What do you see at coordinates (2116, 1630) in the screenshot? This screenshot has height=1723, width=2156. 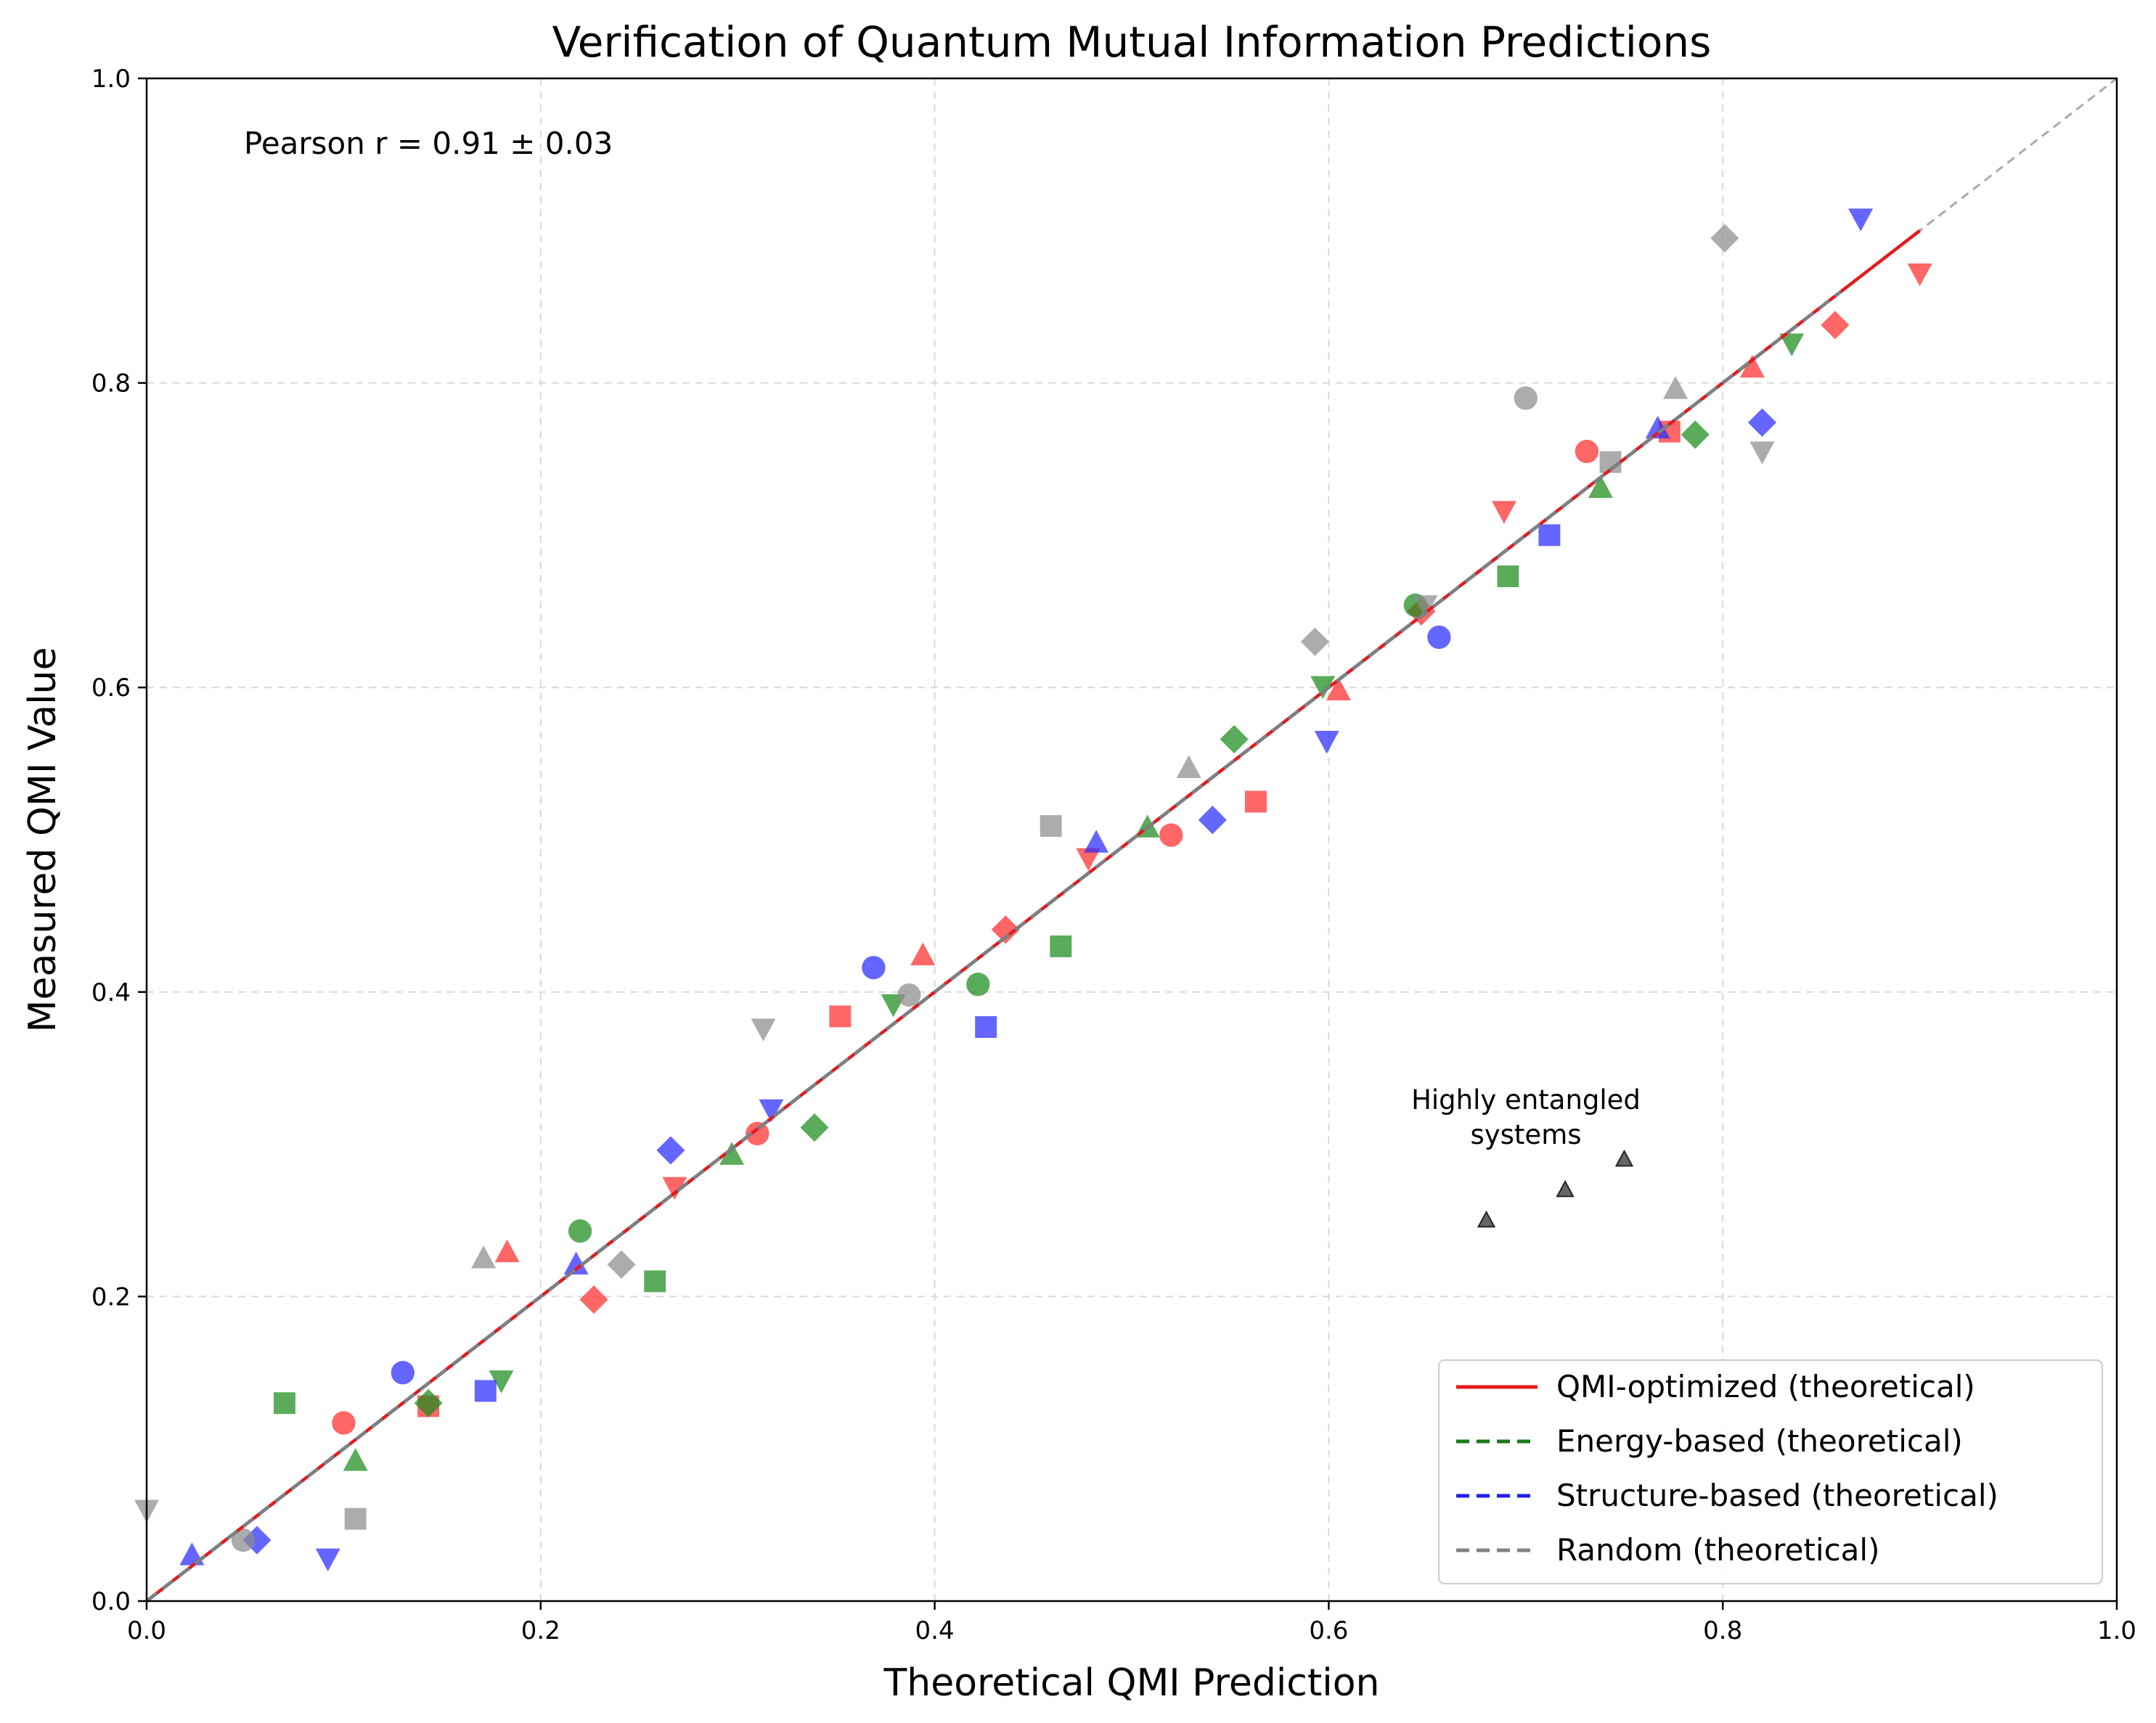 I see `x-tick-label-5: 1.0` at bounding box center [2116, 1630].